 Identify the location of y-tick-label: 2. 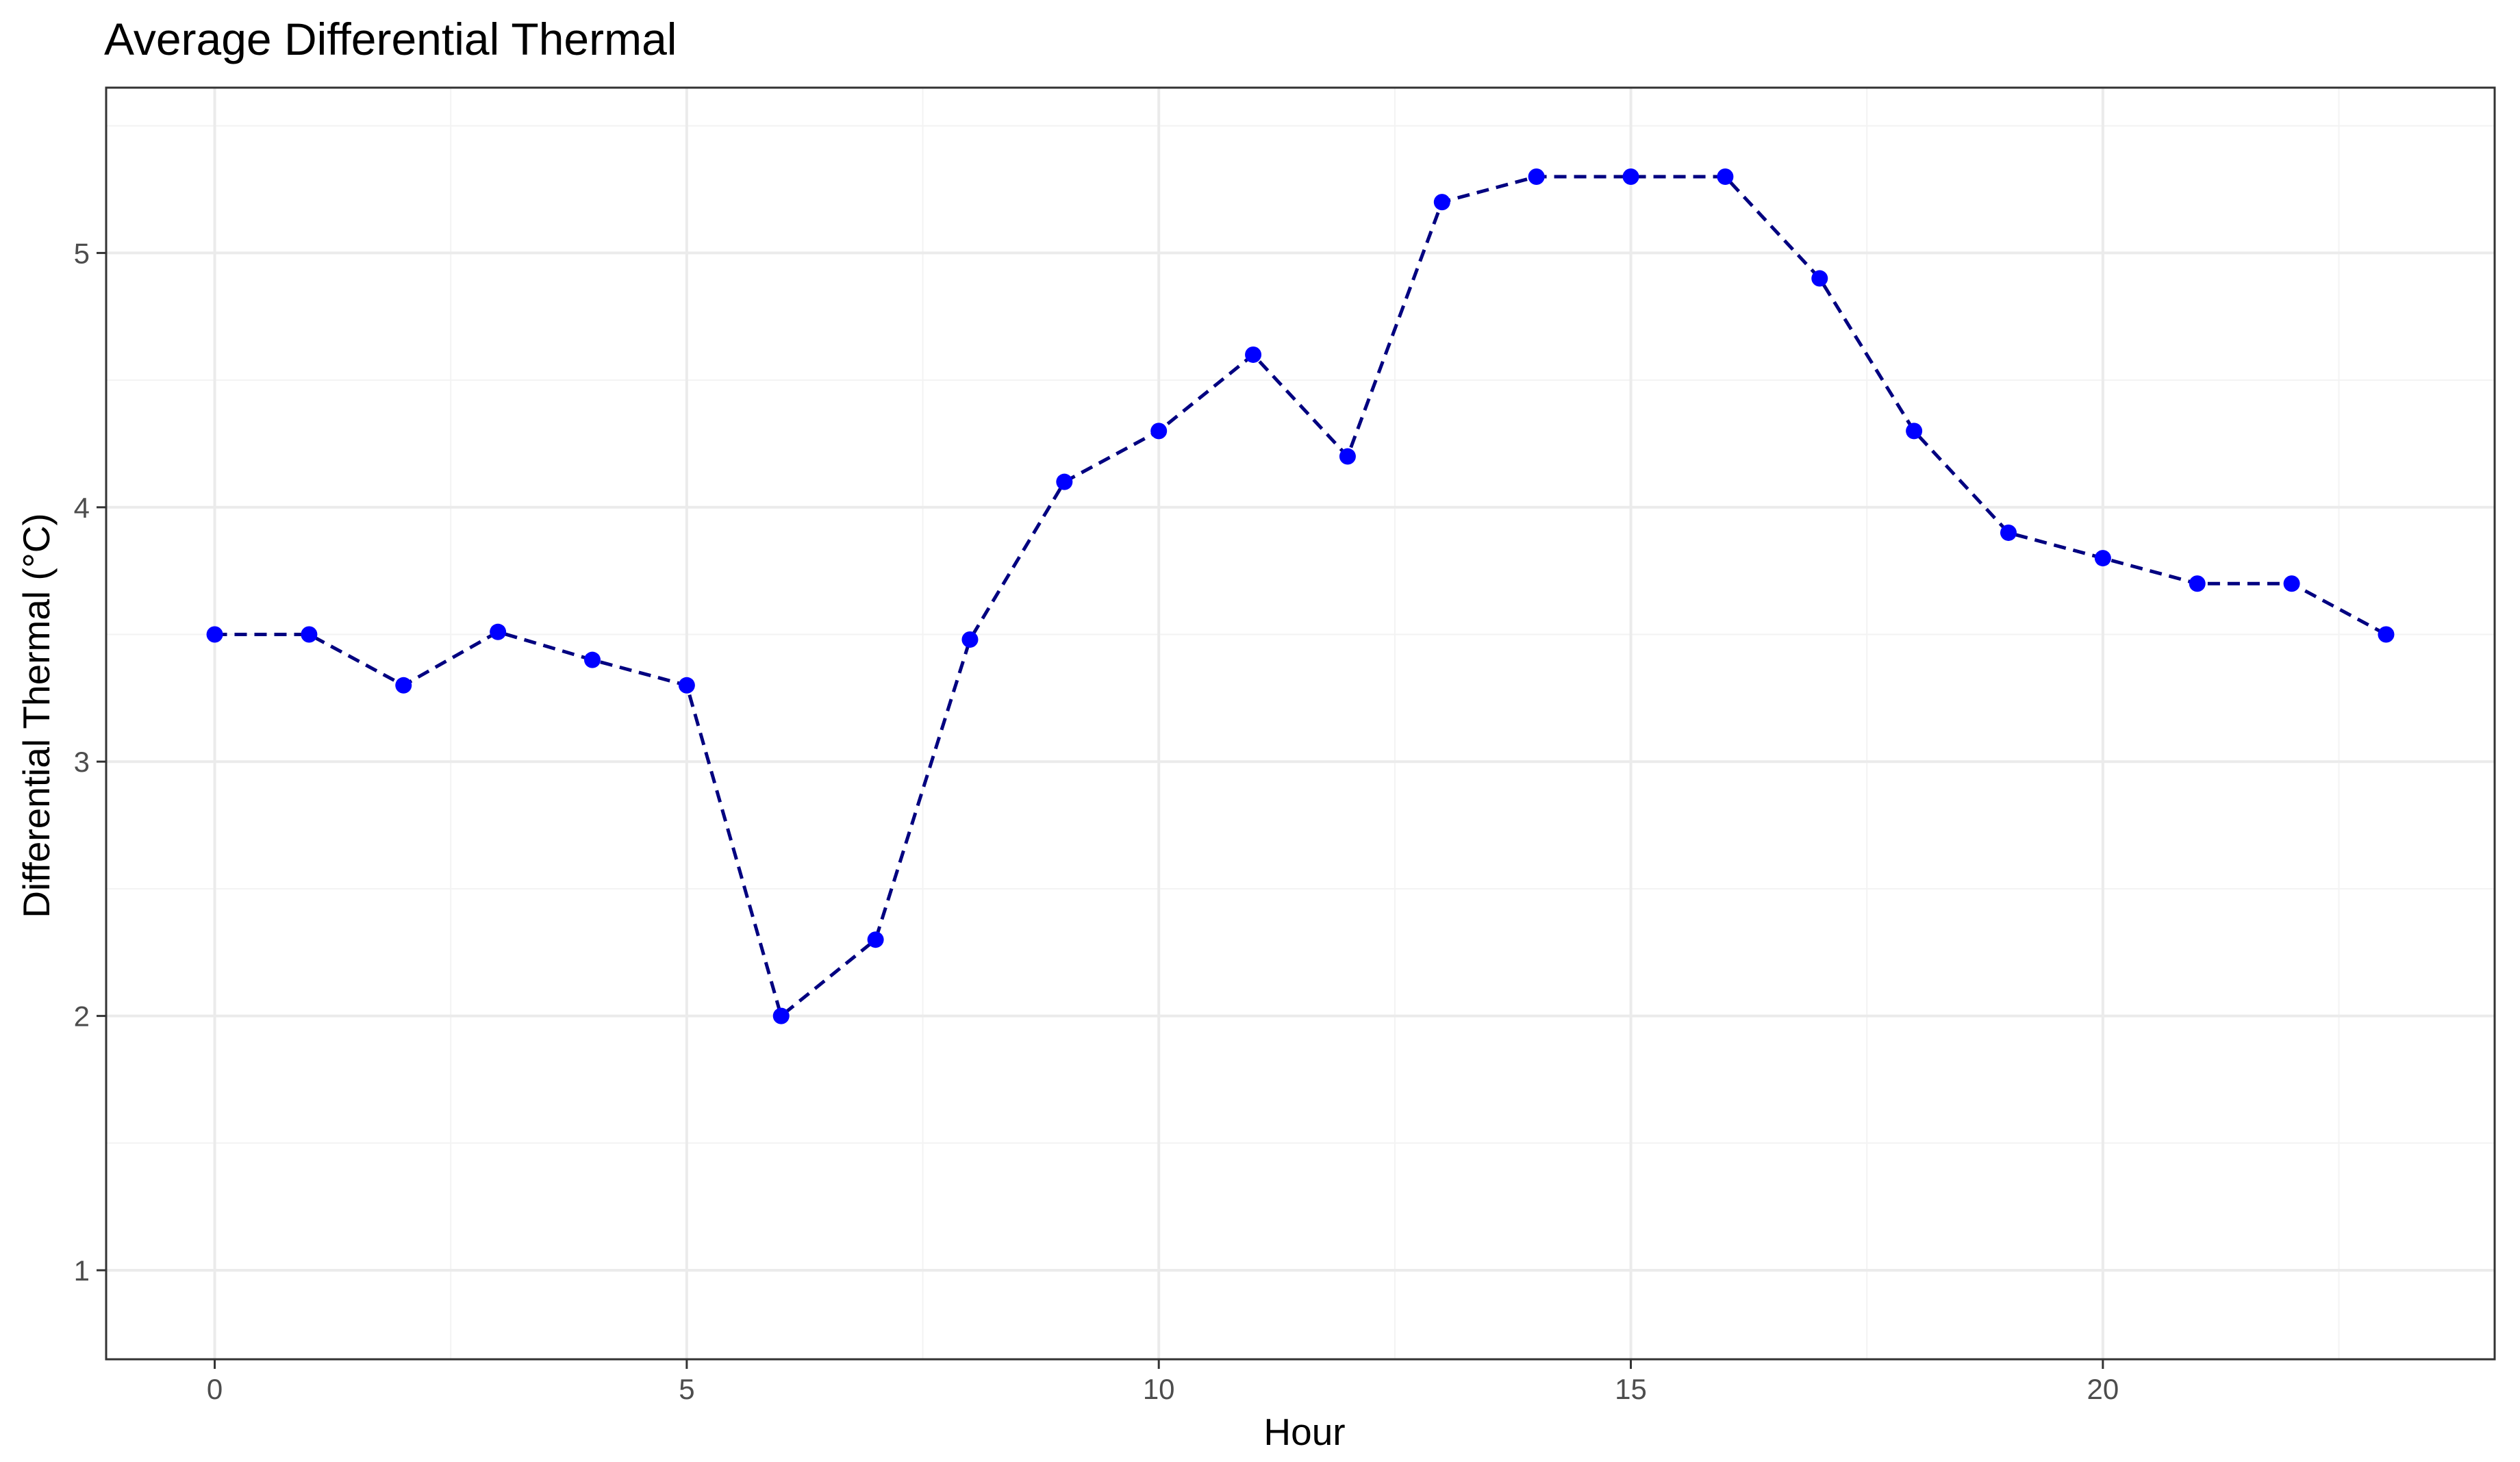
(82, 1017).